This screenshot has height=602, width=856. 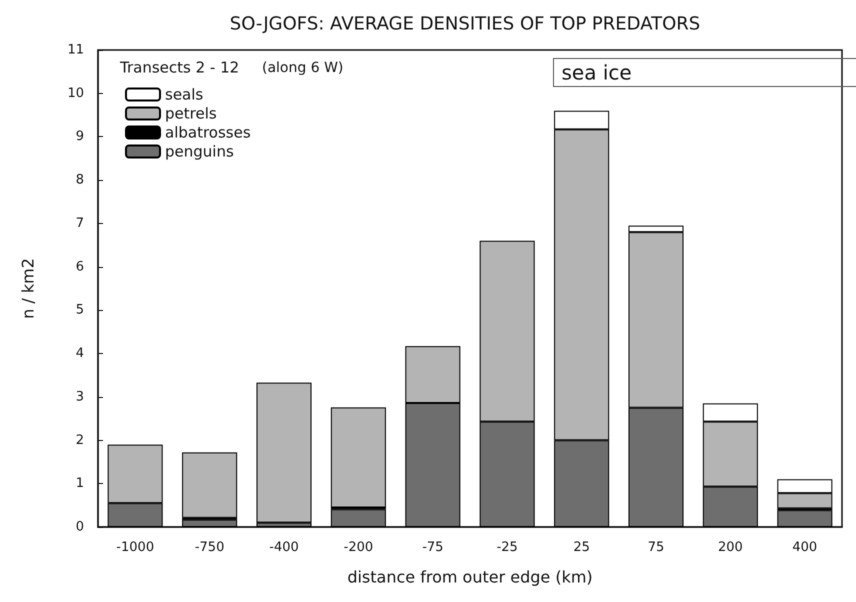 What do you see at coordinates (75, 50) in the screenshot?
I see `y-tick-label: 11` at bounding box center [75, 50].